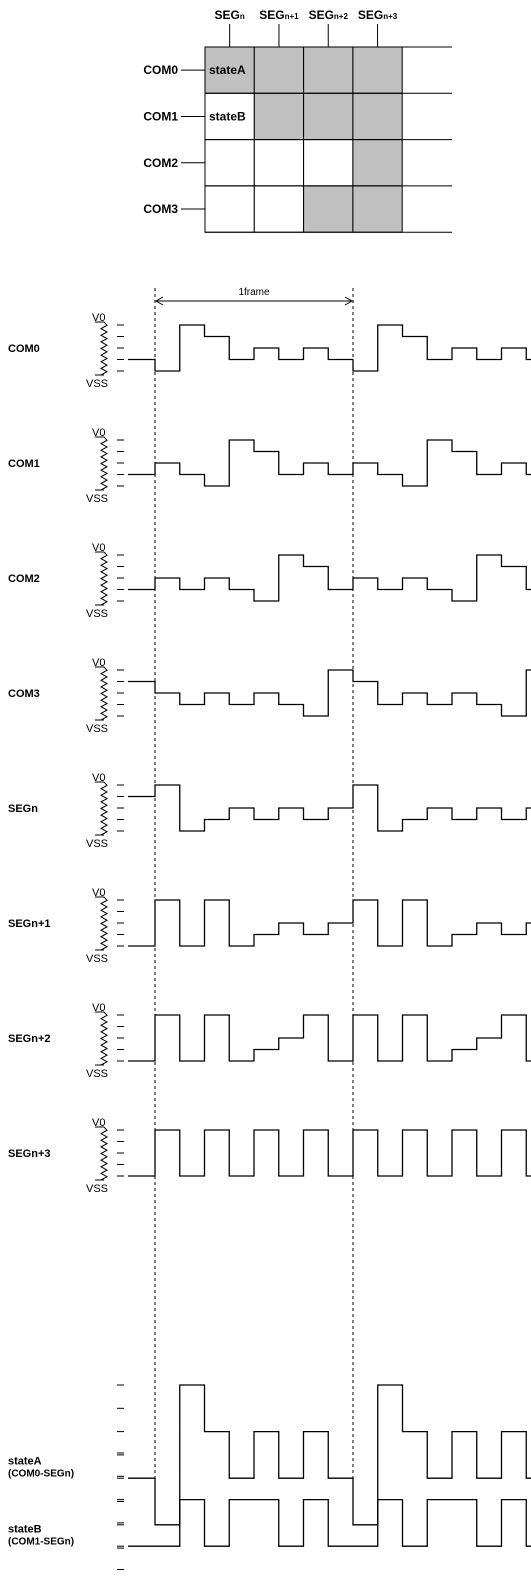  What do you see at coordinates (24, 694) in the screenshot?
I see `waveform-label: COM3` at bounding box center [24, 694].